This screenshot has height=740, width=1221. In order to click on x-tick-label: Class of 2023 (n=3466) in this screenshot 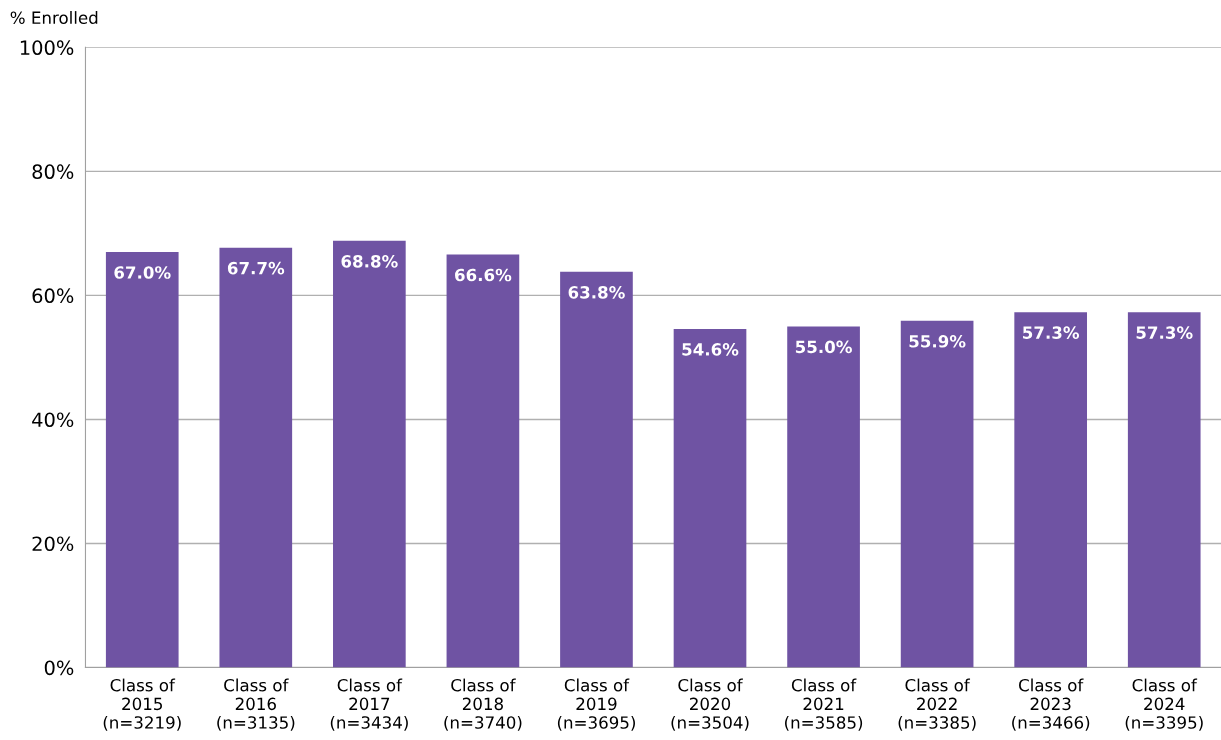, I will do `click(1051, 704)`.